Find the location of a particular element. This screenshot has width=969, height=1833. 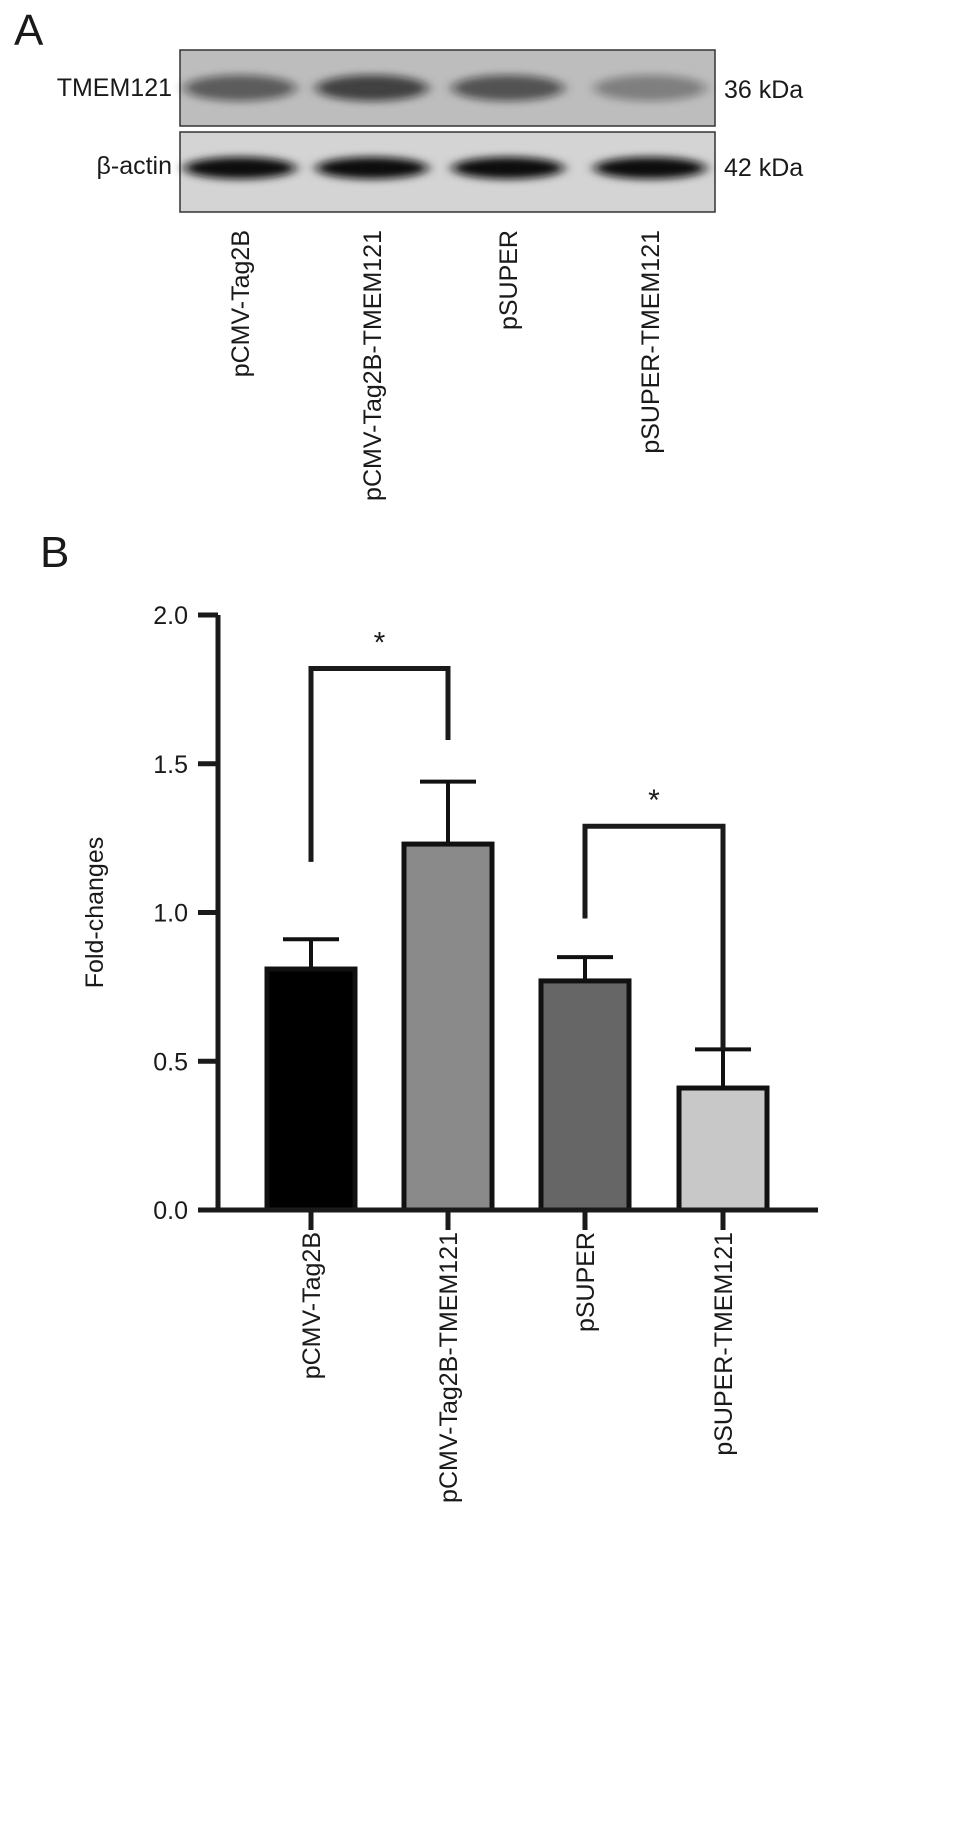

y-axis-label: Fold-changes is located at coordinates (95, 912).